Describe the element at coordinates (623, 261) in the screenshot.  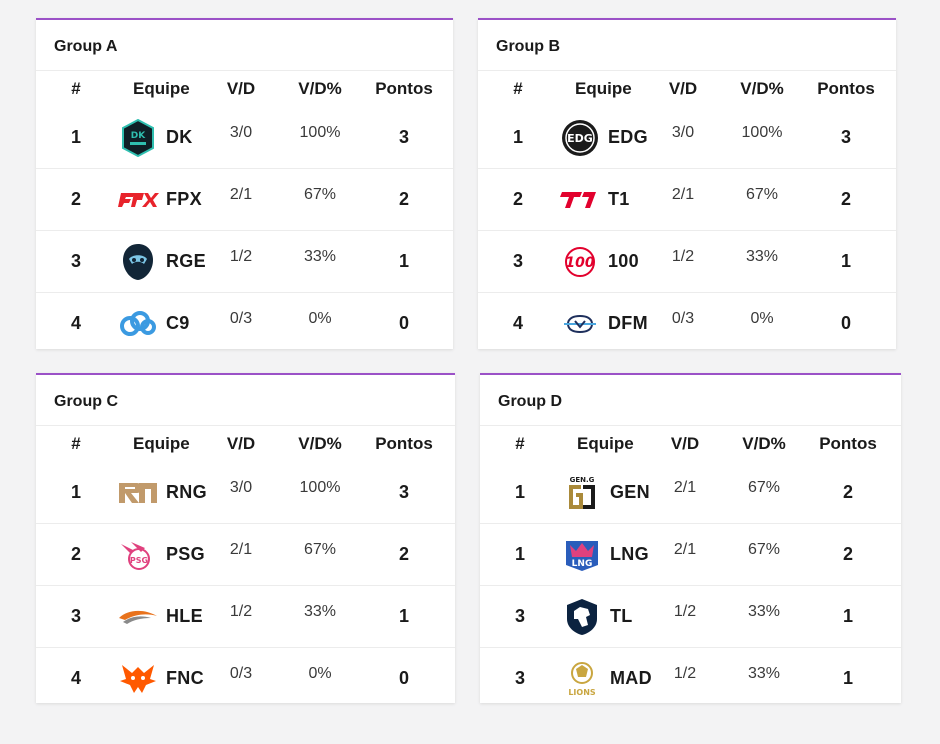
I see `team-name: 100` at that location.